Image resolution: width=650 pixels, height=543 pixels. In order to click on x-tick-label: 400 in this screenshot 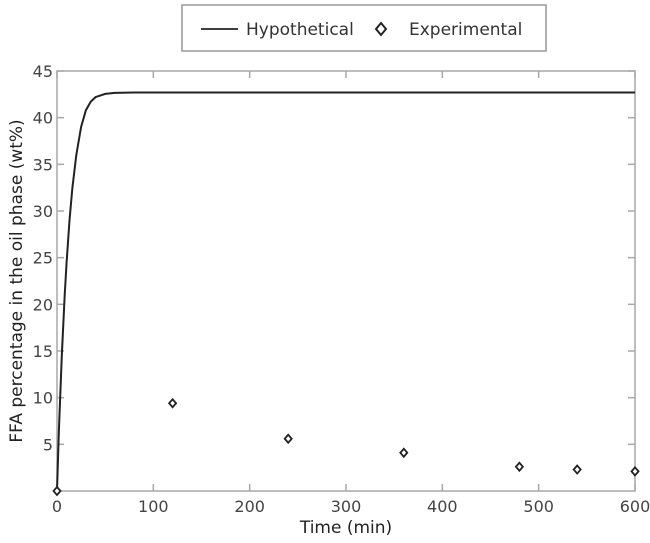, I will do `click(442, 506)`.